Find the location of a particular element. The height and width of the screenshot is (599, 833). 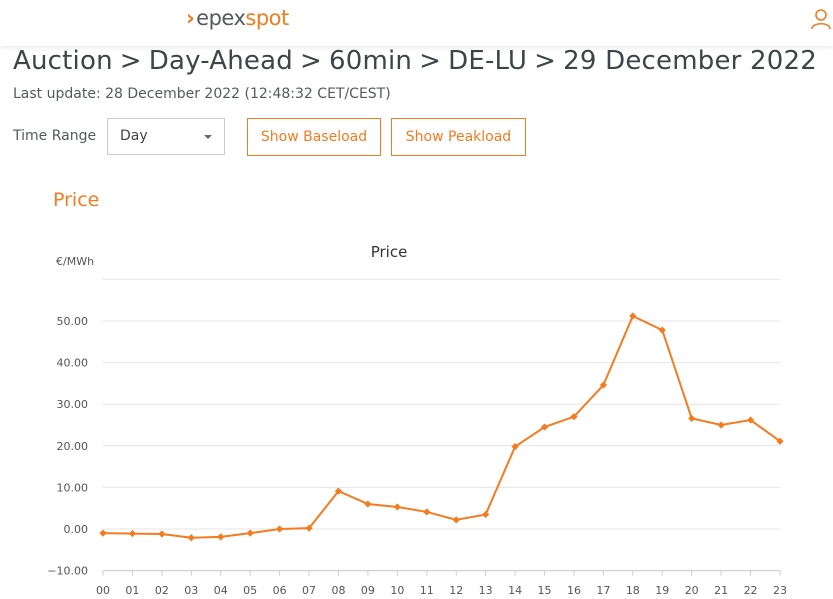

x-tick-label: 19 is located at coordinates (662, 590).